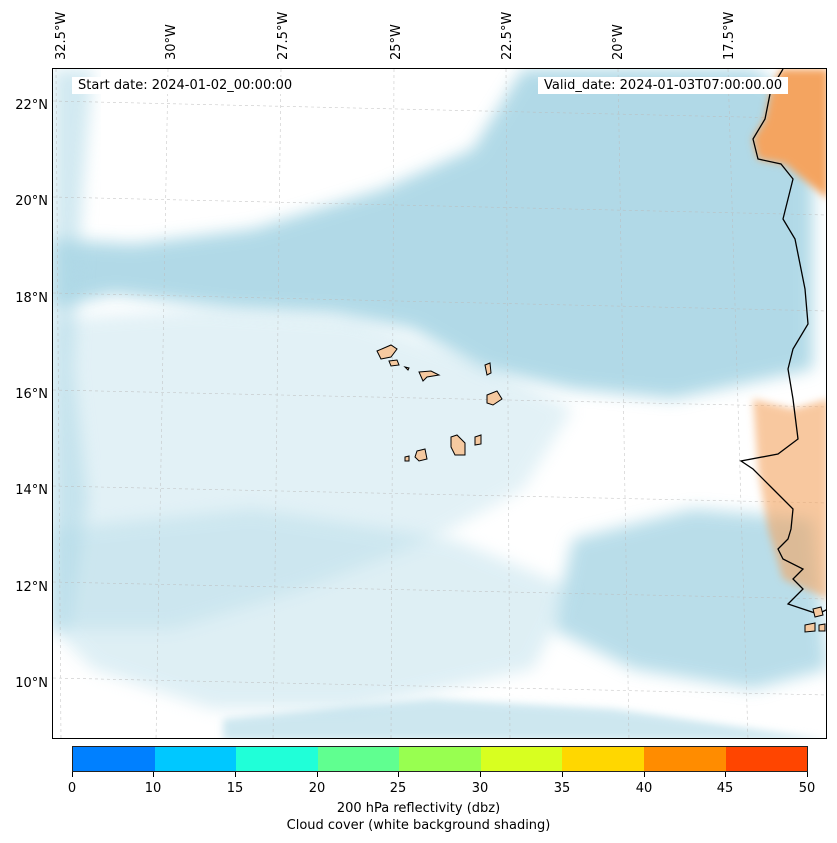 This screenshot has width=837, height=843. What do you see at coordinates (153, 788) in the screenshot?
I see `colorbar-tick-label: 10` at bounding box center [153, 788].